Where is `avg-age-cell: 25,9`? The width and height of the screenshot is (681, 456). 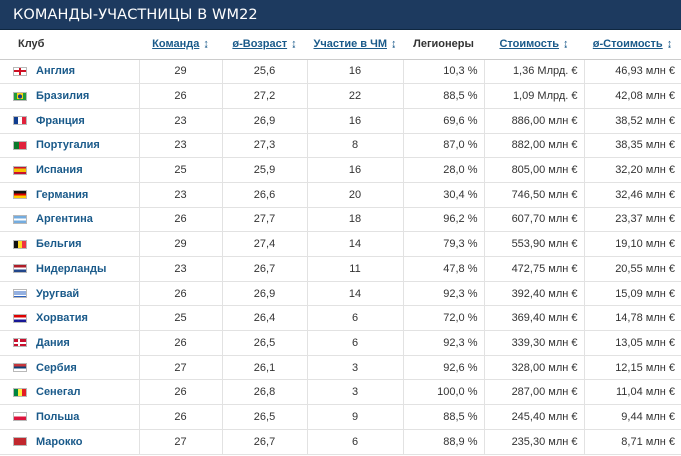
avg-age-cell: 25,9 is located at coordinates (264, 170).